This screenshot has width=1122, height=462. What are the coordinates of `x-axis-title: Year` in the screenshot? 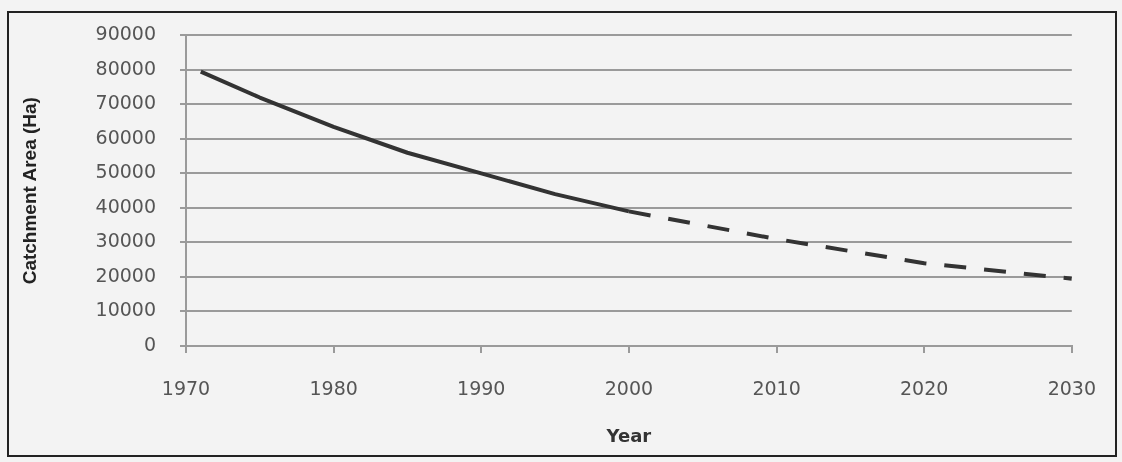 It's located at (628, 435).